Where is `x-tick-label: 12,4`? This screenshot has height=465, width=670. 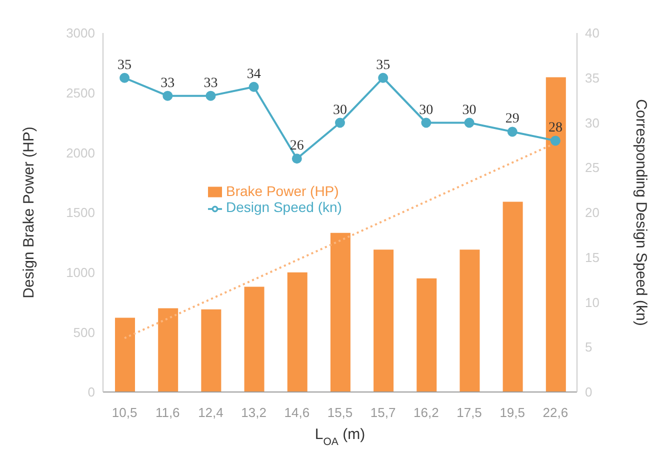
x-tick-label: 12,4 is located at coordinates (211, 412).